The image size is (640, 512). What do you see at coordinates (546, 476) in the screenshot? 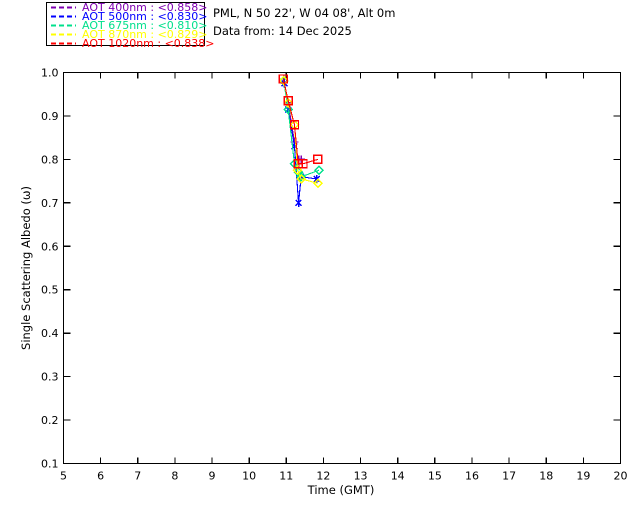
I see `x-tick-label: 18` at bounding box center [546, 476].